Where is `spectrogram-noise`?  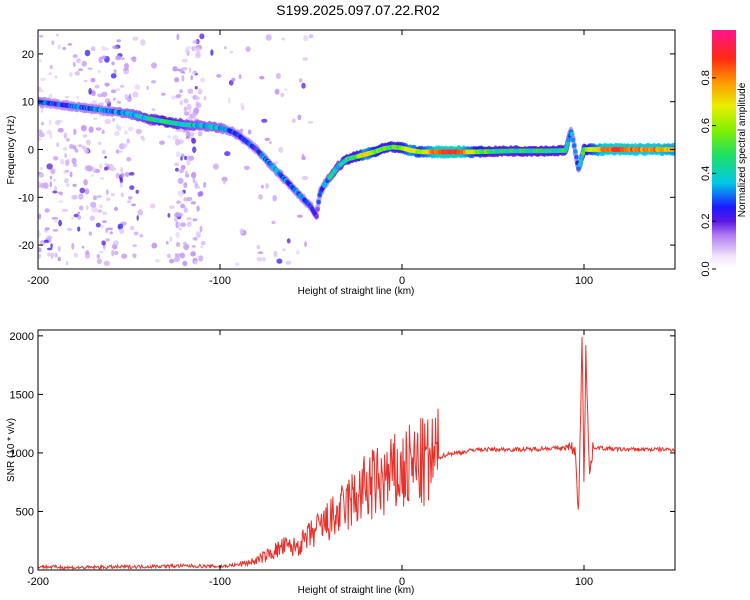 spectrogram-noise is located at coordinates (176, 150).